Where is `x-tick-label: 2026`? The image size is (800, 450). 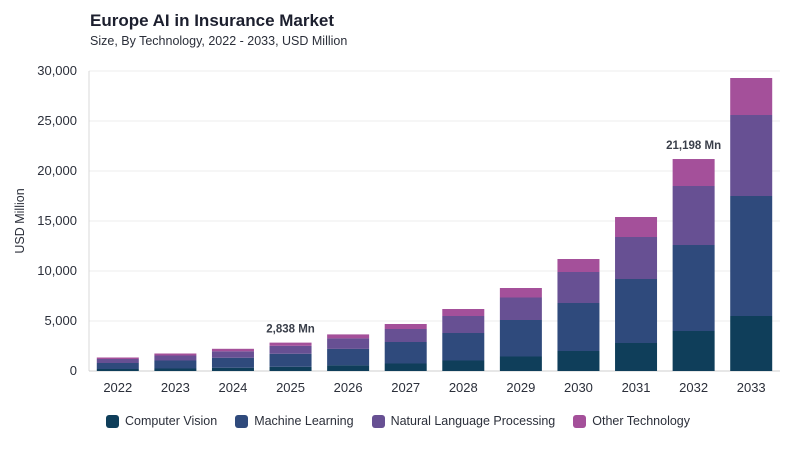
x-tick-label: 2026 is located at coordinates (348, 387).